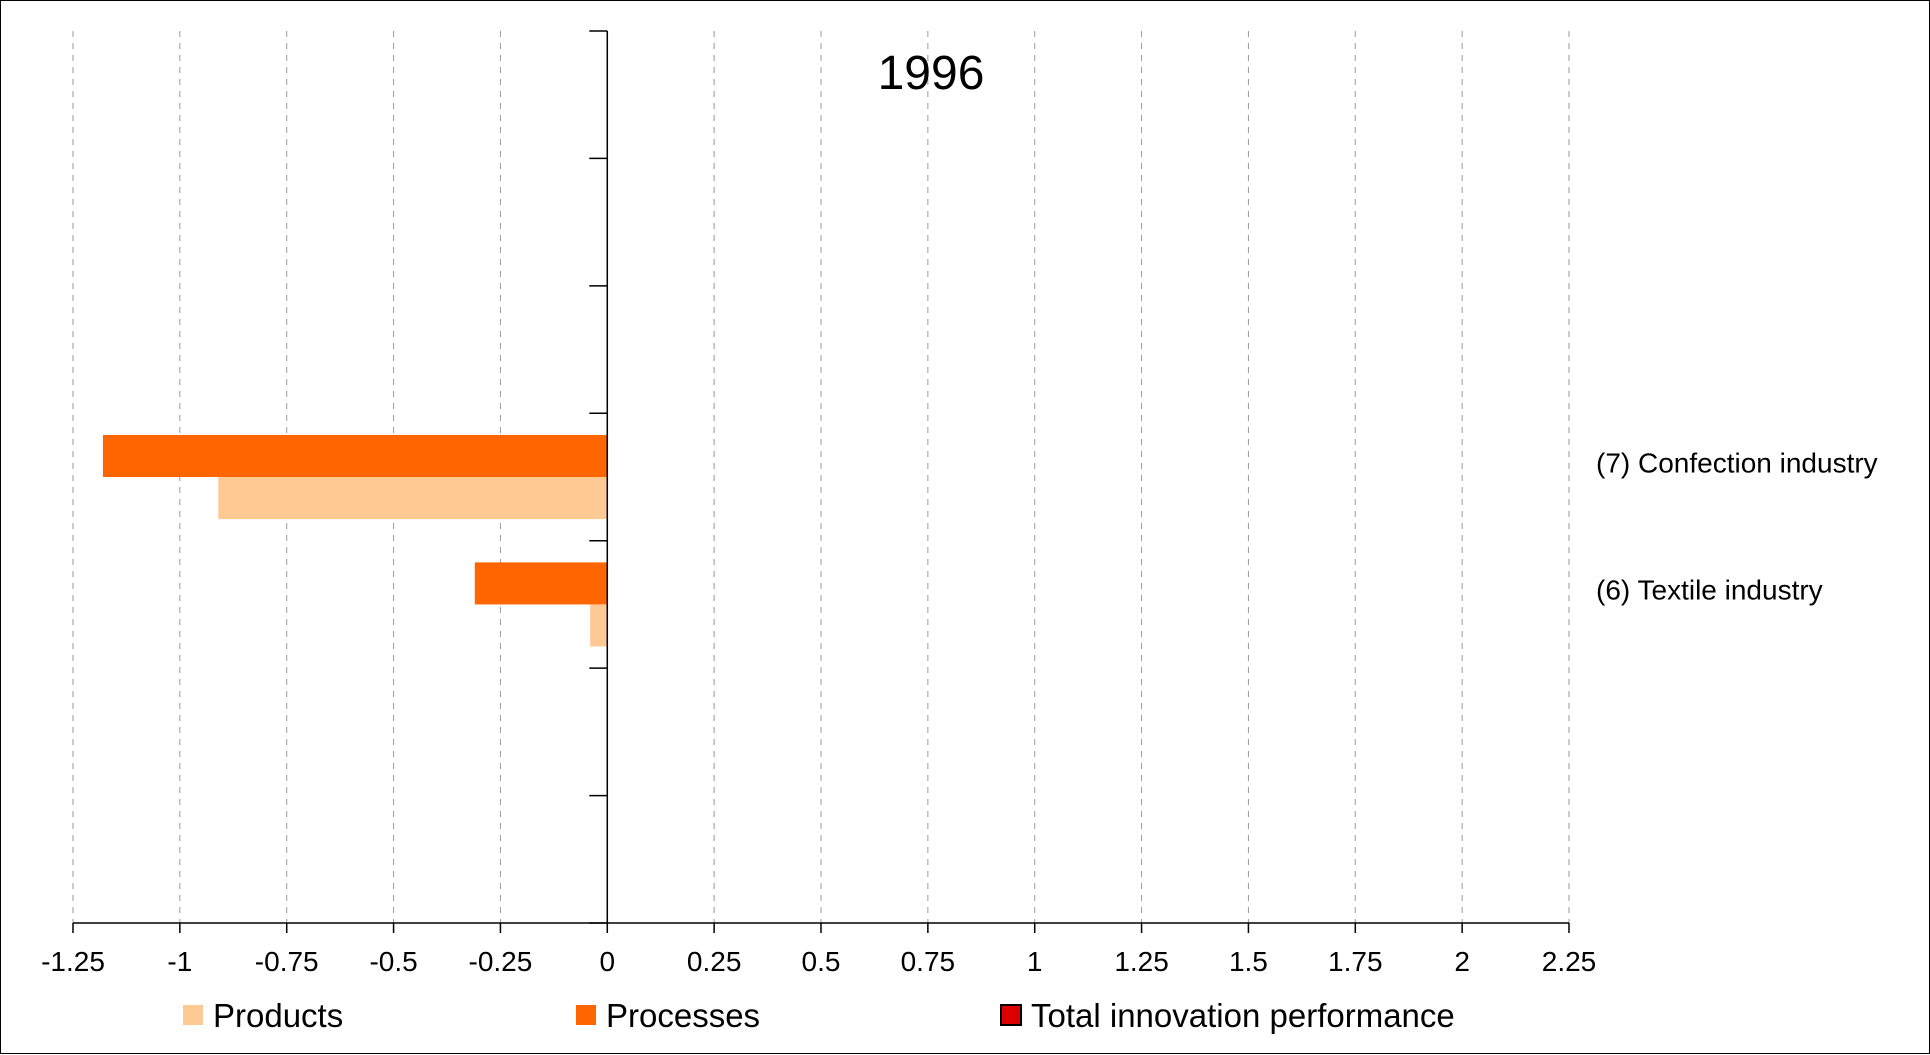 The width and height of the screenshot is (1930, 1055). I want to click on x-tick-label: -0.5, so click(393, 961).